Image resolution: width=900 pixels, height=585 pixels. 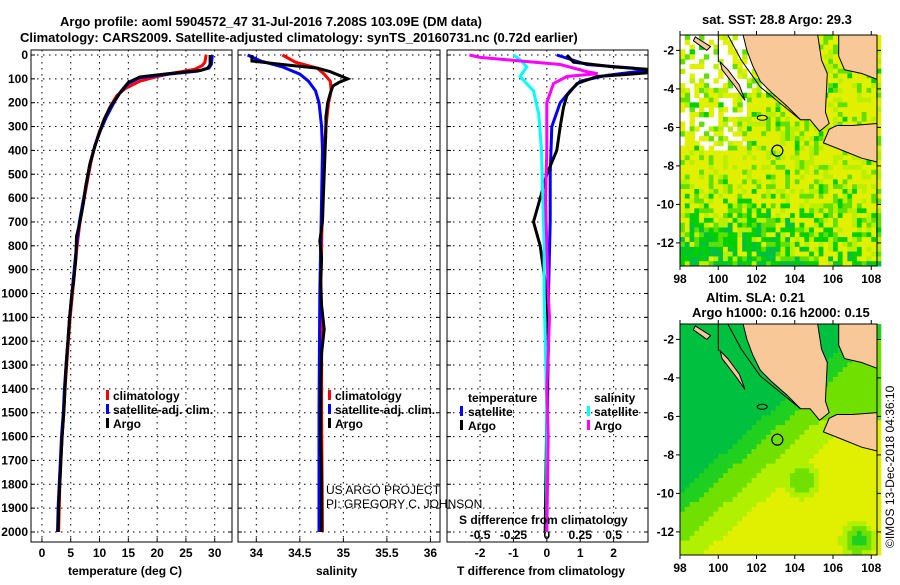 What do you see at coordinates (42, 553) in the screenshot?
I see `x-tick-label: 0` at bounding box center [42, 553].